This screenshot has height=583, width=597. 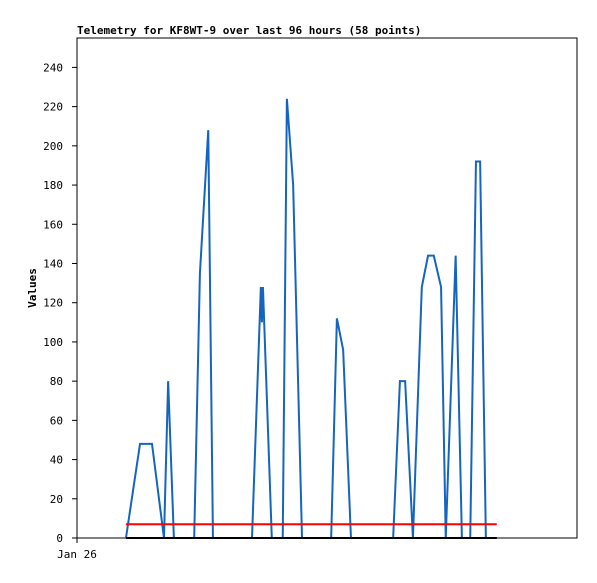 What do you see at coordinates (77, 554) in the screenshot?
I see `x-tick-label: Jan 26` at bounding box center [77, 554].